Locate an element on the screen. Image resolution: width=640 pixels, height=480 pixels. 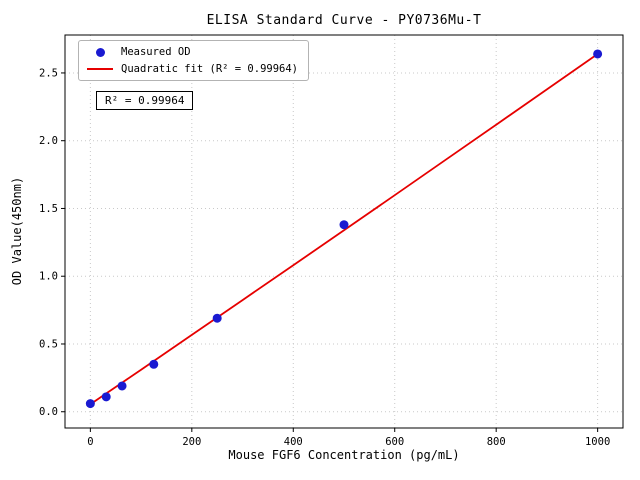
legend-label-fit: Quadratic fit (R² = 0.99964) is located at coordinates (210, 69).